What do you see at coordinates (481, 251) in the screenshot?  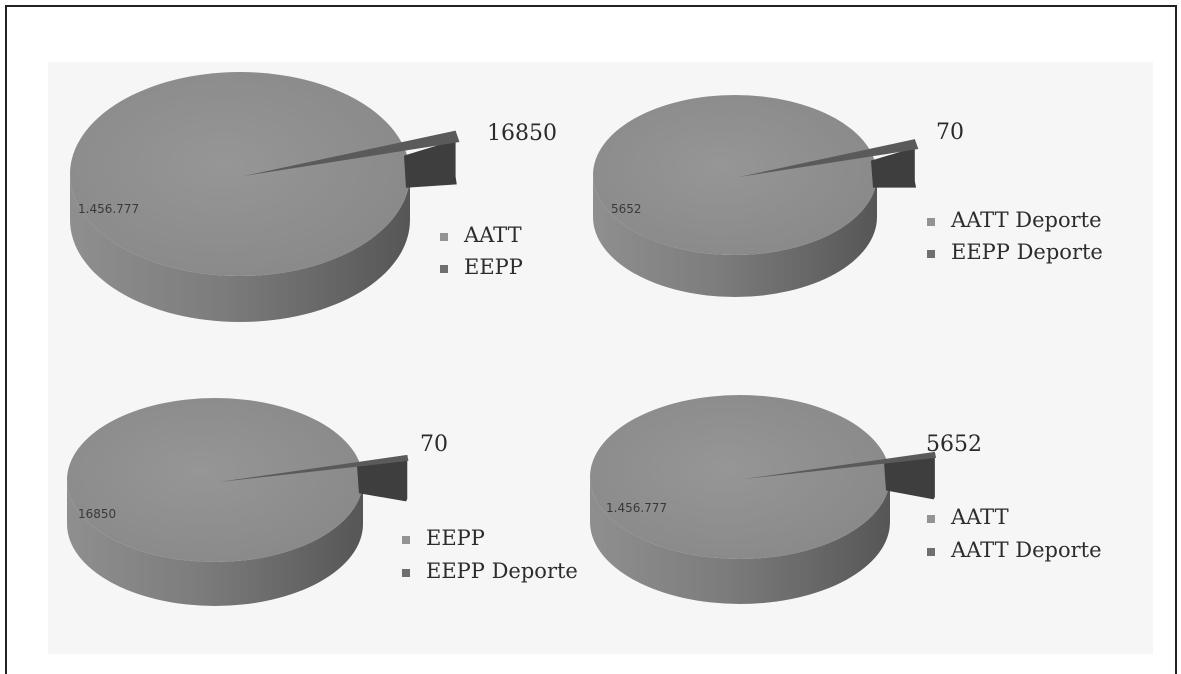 I see `legend: AATT EEPP` at bounding box center [481, 251].